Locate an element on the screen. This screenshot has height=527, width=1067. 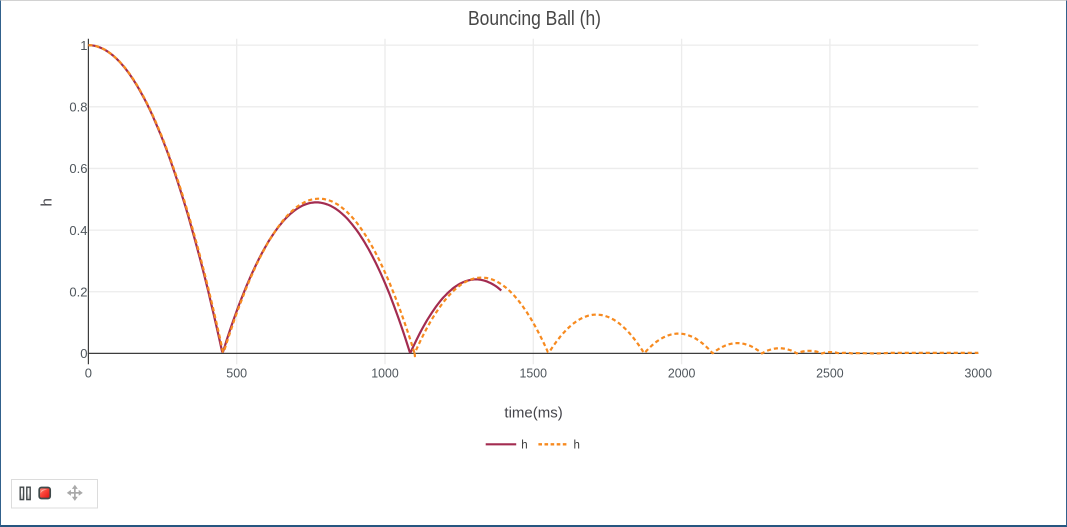
svg-text: 0.8 is located at coordinates (78, 107).